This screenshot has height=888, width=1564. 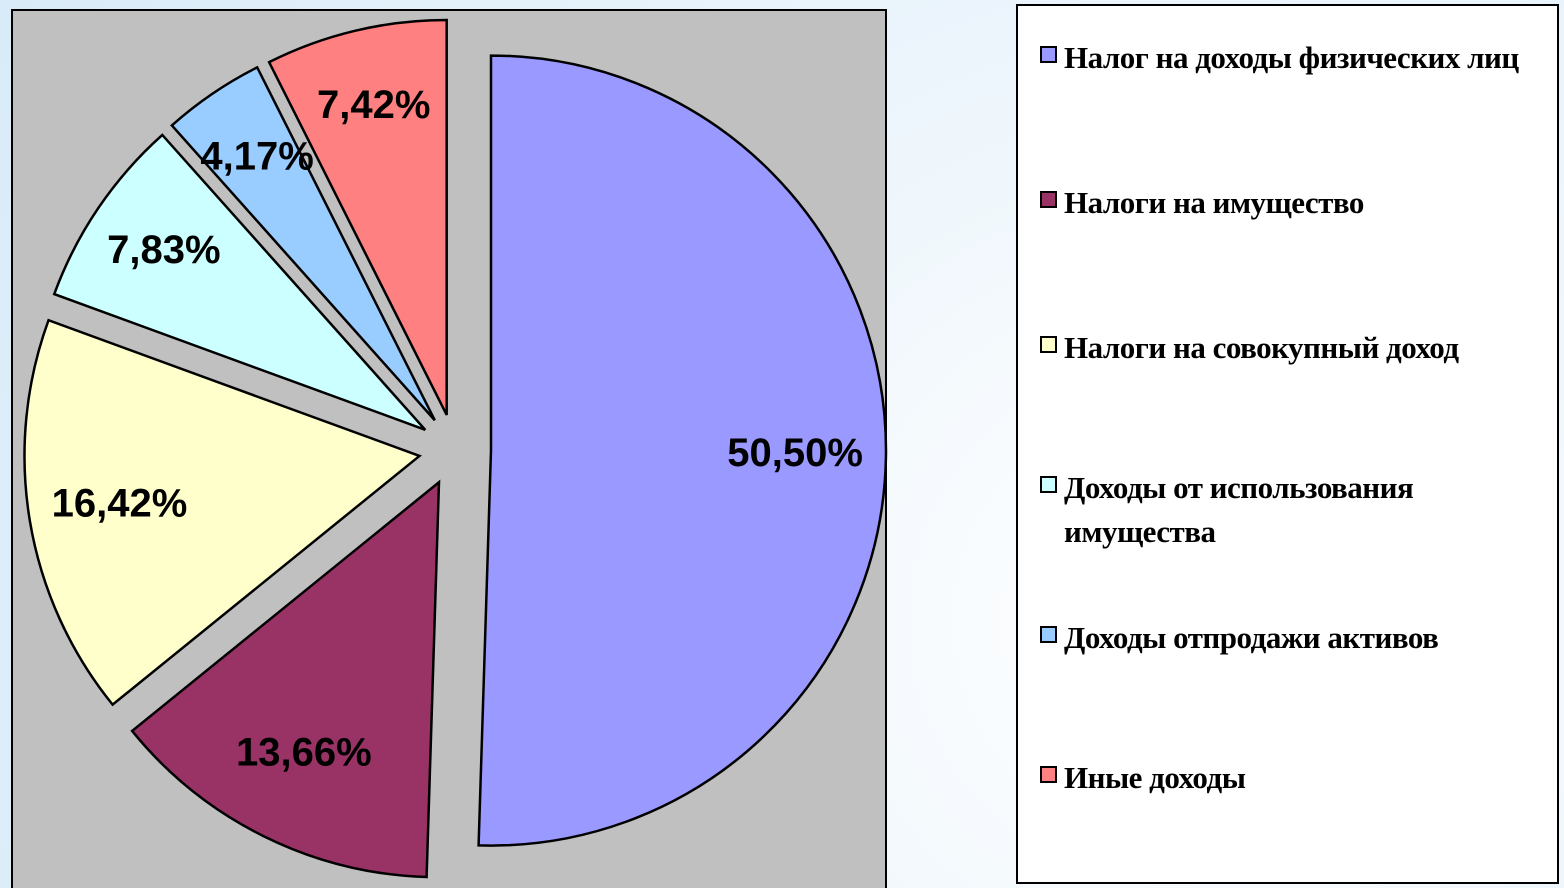 What do you see at coordinates (1296, 778) in the screenshot?
I see `legend-item: Иные доходы` at bounding box center [1296, 778].